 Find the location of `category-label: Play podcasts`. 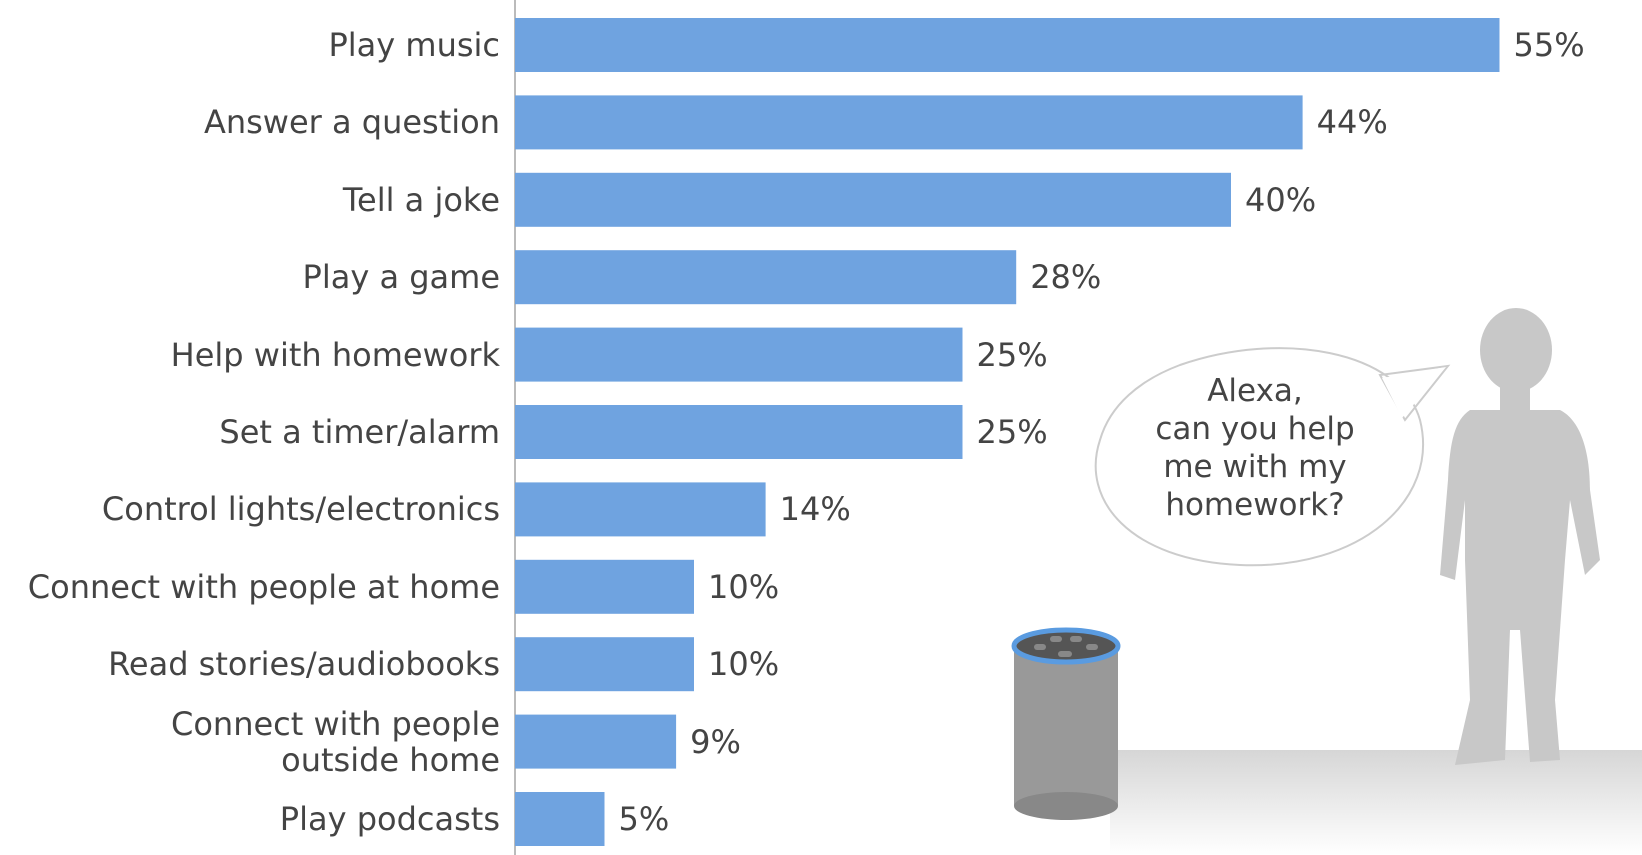

category-label: Play podcasts is located at coordinates (389, 819).